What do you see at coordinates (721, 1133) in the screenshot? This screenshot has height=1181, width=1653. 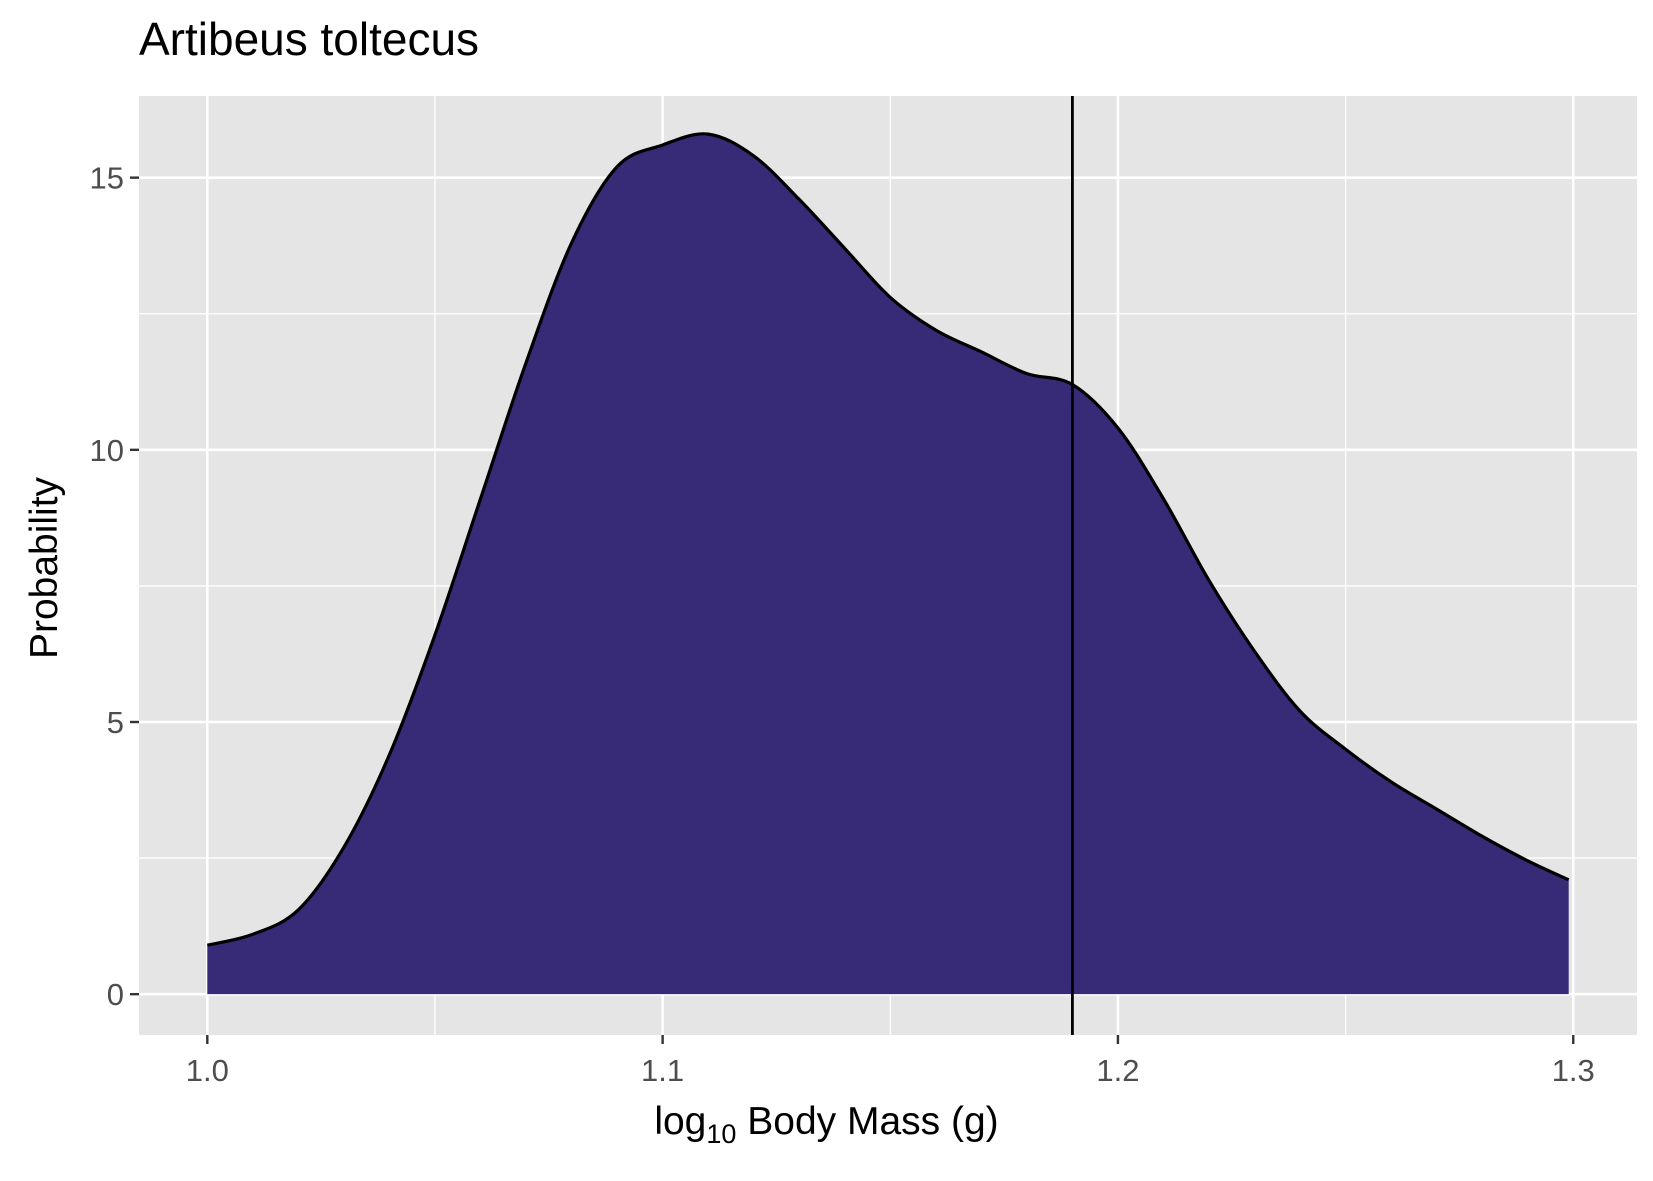 I see `x-axis-label-subscript: 10` at bounding box center [721, 1133].